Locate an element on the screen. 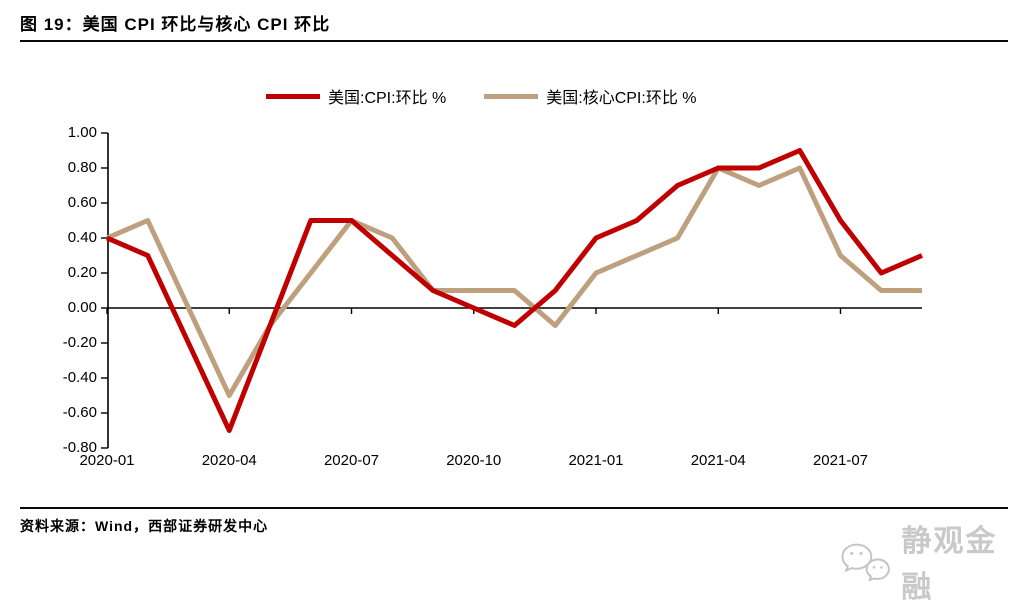 The image size is (1024, 611). watermark: 静观金融 is located at coordinates (930, 565).